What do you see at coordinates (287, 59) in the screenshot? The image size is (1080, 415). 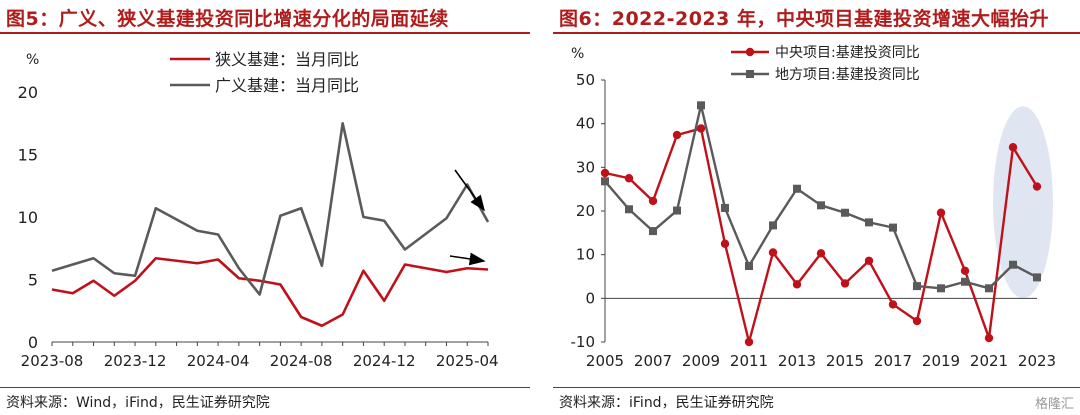 I see `legend-label: 狭义基建：当月同比` at bounding box center [287, 59].